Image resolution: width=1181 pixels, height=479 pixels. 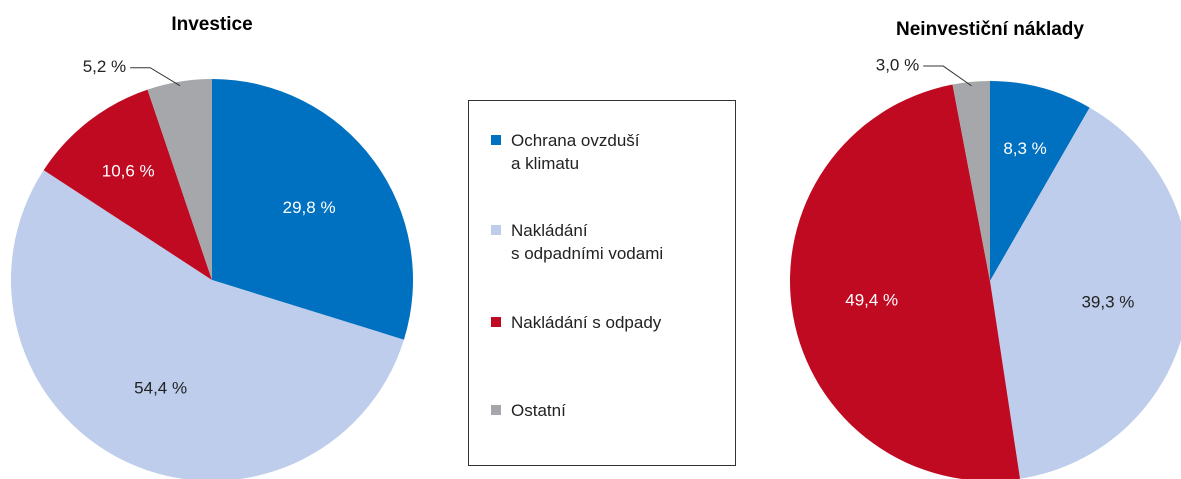 What do you see at coordinates (128, 170) in the screenshot?
I see `data-label: 10,6 %` at bounding box center [128, 170].